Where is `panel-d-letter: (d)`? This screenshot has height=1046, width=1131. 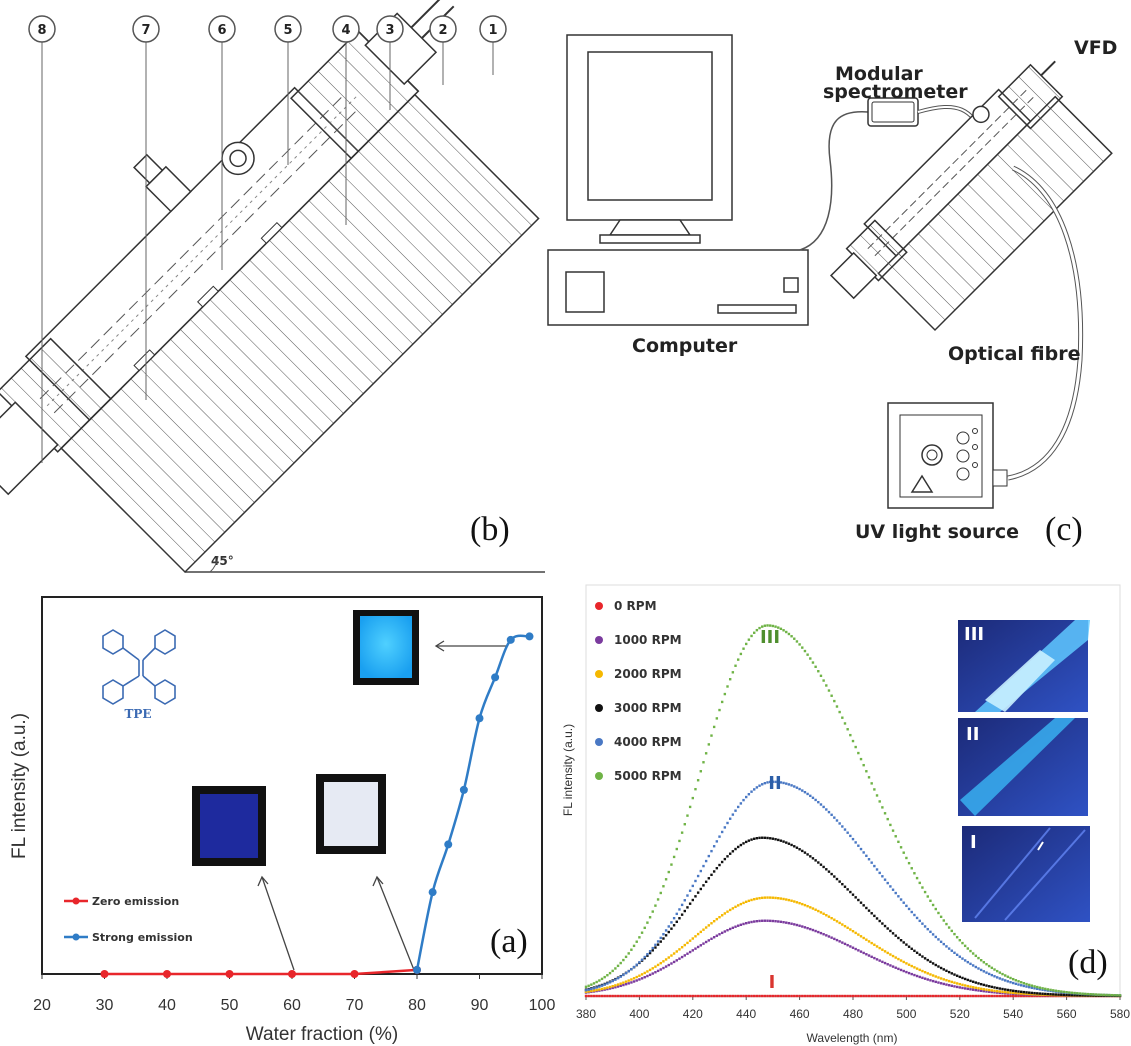
panel-d-letter: (d) is located at coordinates (1088, 962).